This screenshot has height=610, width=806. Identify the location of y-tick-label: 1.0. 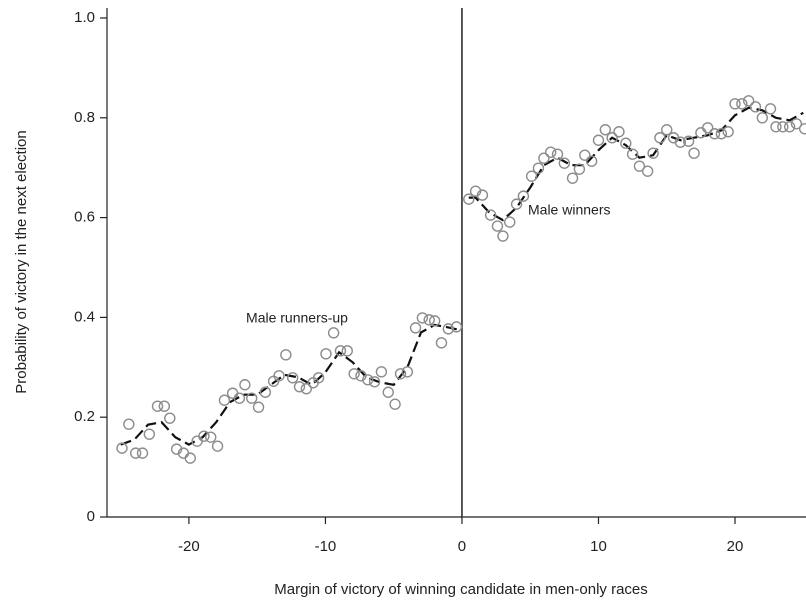
(84, 17).